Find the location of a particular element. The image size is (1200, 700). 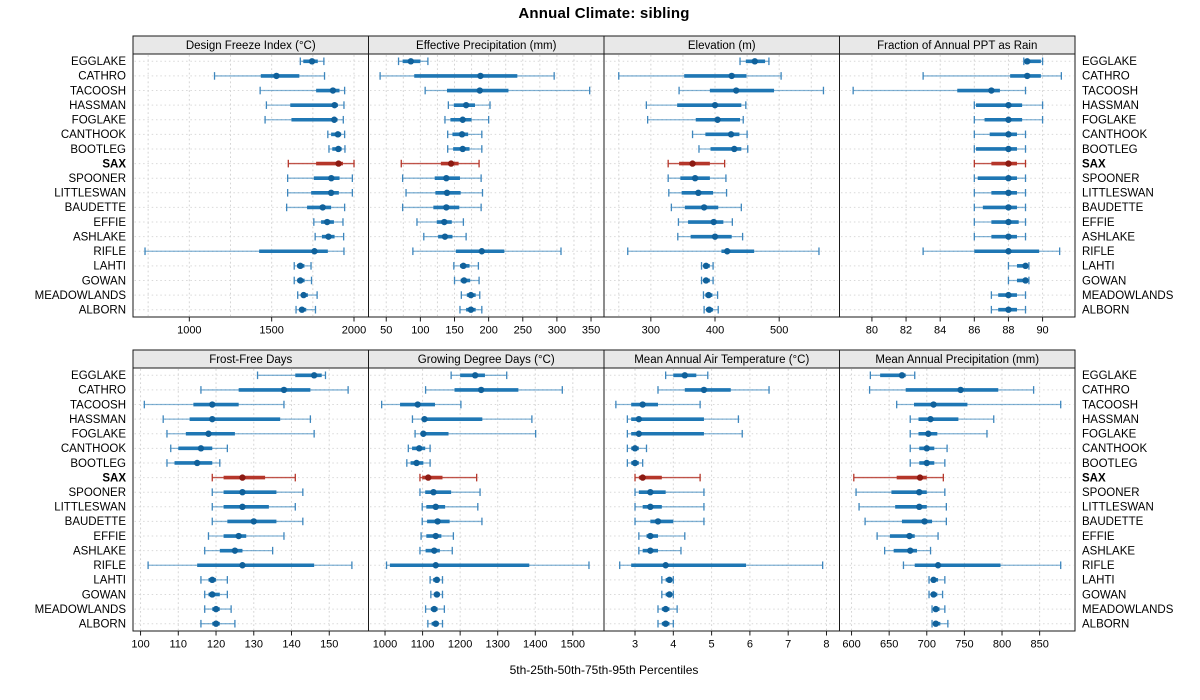

station-label-right: EFFIE is located at coordinates (1098, 223).